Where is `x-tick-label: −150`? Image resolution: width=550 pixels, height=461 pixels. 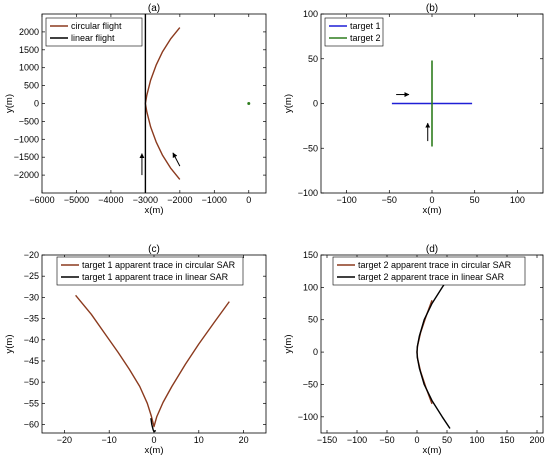
x-tick-label: −150 is located at coordinates (327, 440).